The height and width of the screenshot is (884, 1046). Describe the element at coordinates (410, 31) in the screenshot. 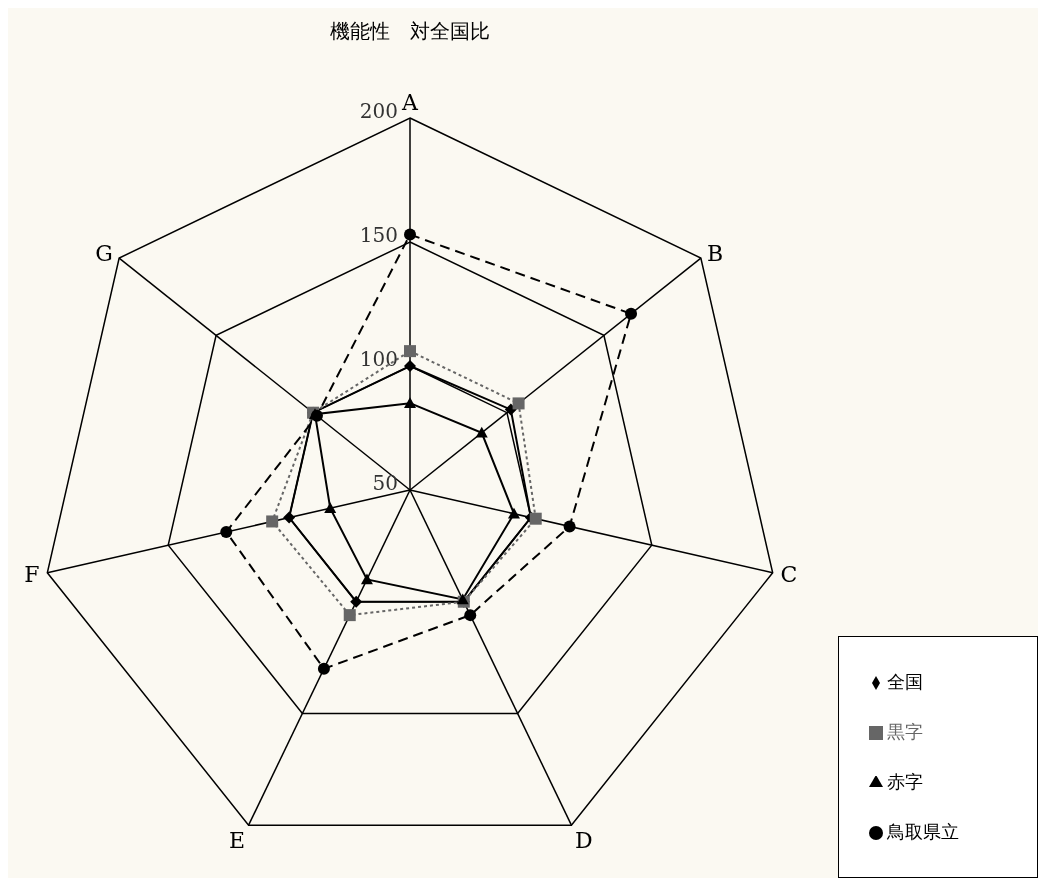

I see `chart-title: 機能性 対全国比` at that location.